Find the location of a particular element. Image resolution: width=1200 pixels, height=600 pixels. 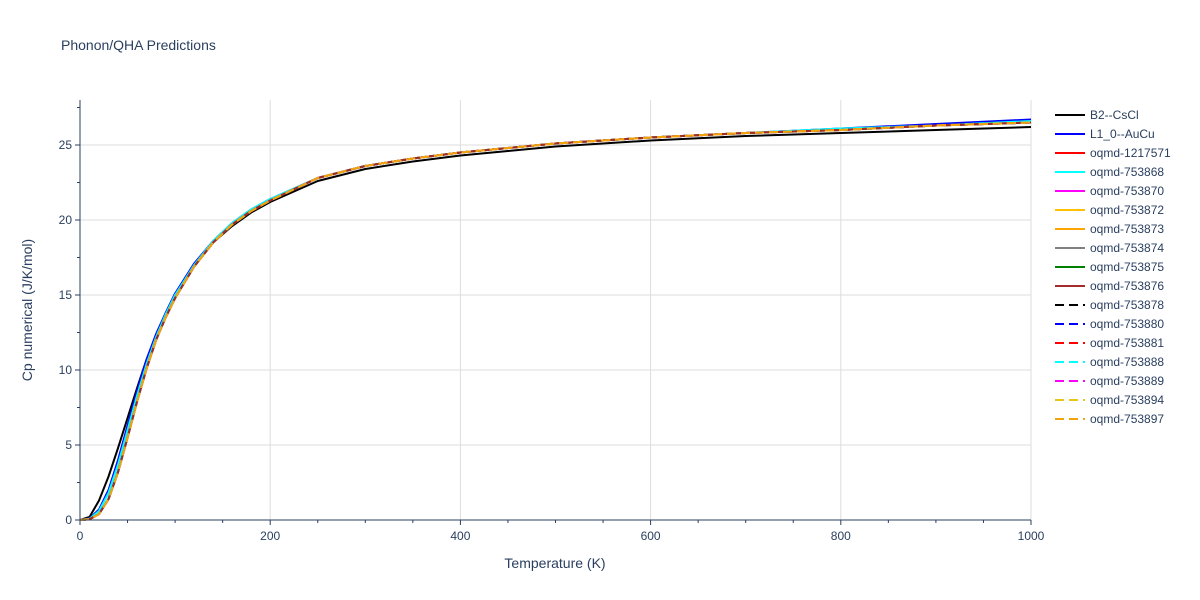

legend-item: oqmd-753894 is located at coordinates (1109, 400).